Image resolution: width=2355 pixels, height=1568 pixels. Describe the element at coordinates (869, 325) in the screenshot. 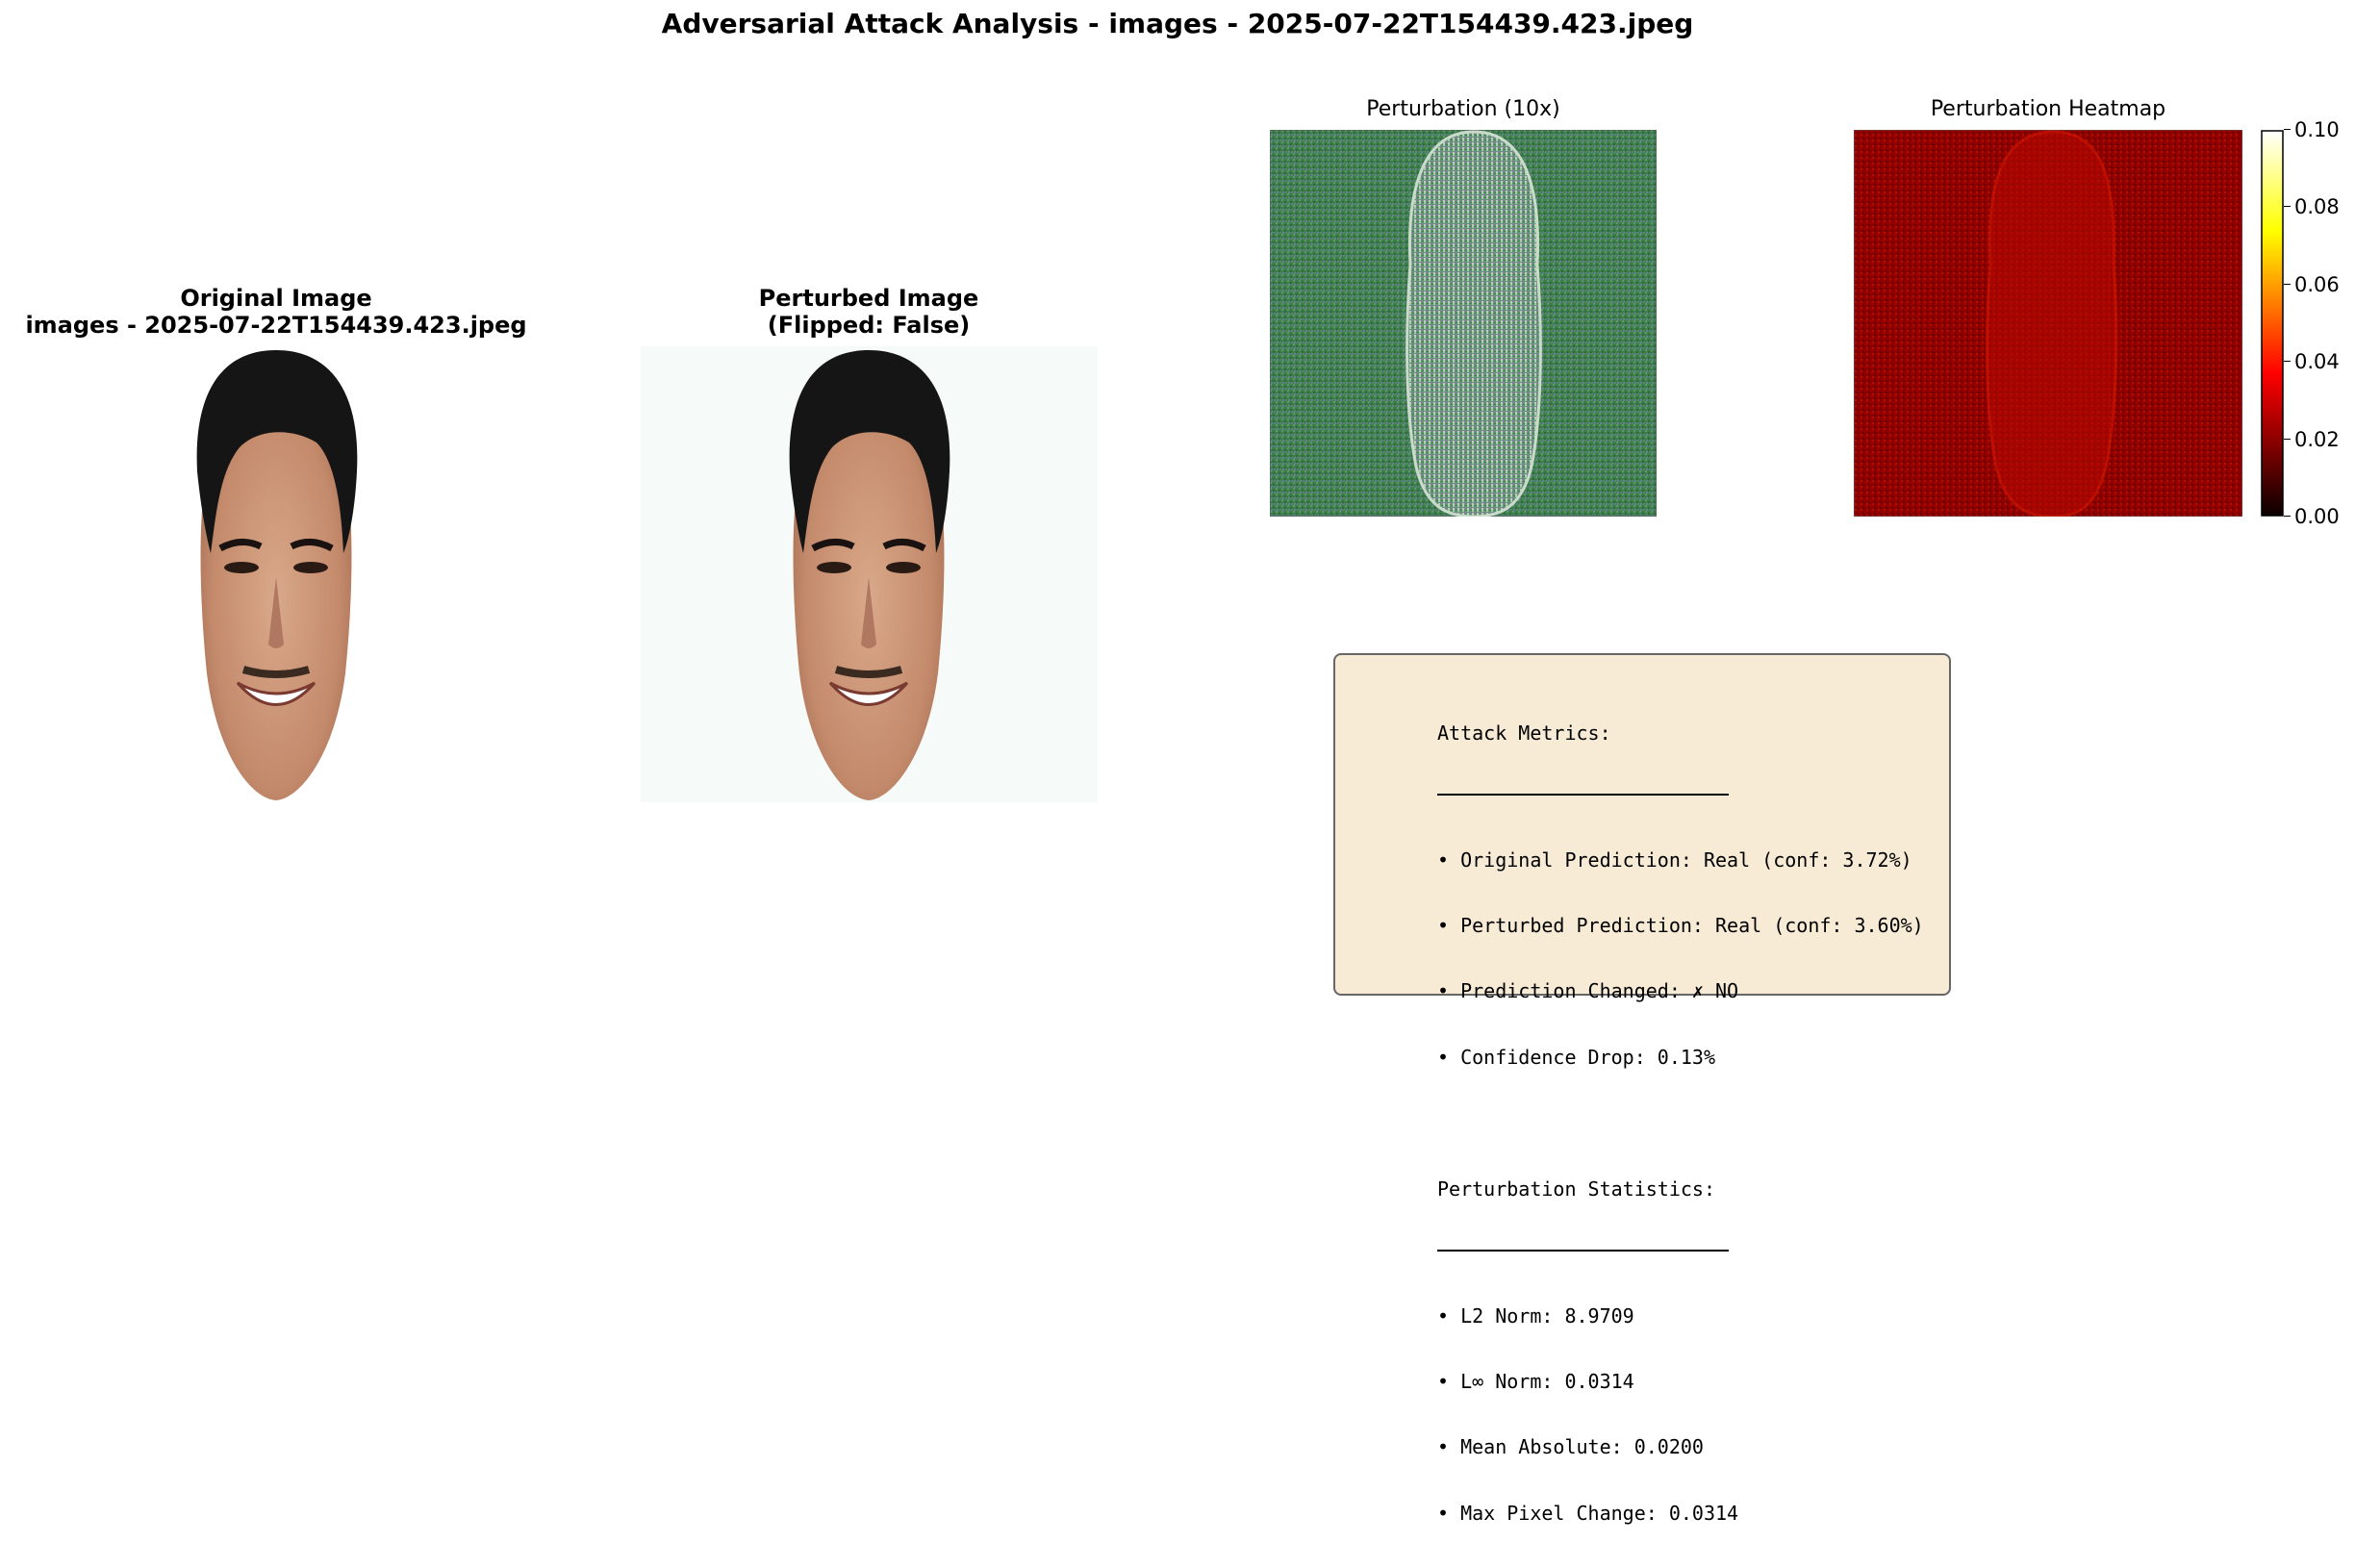

I see `perturbed-title-line2: (Flipped: False)` at that location.